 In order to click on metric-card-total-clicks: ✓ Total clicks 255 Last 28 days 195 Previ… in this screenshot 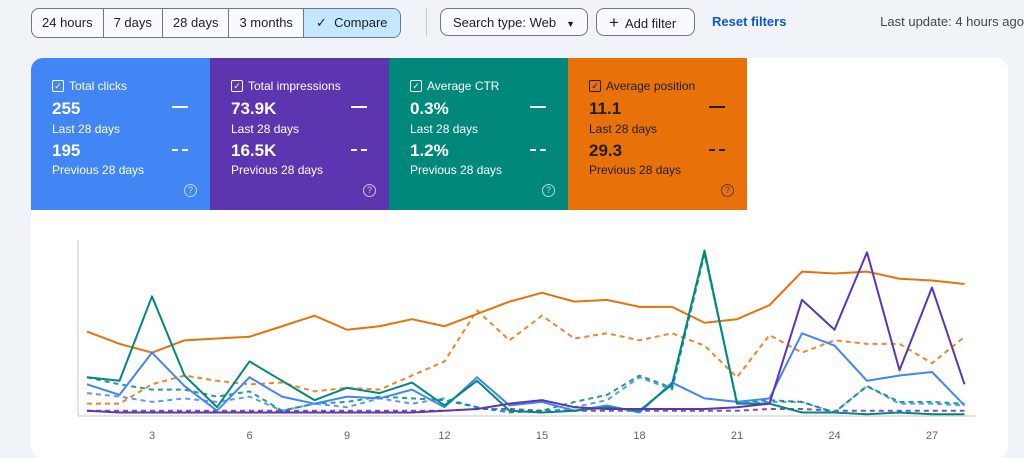, I will do `click(120, 134)`.